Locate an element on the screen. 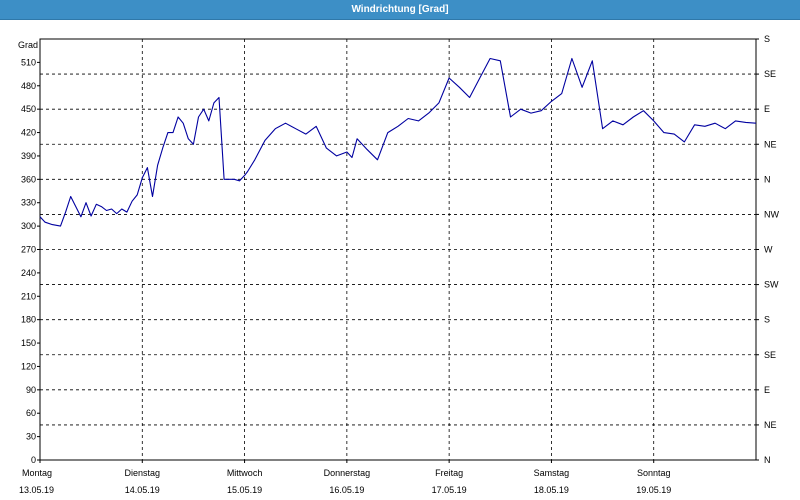  y-tick-label: 30 is located at coordinates (31, 437).